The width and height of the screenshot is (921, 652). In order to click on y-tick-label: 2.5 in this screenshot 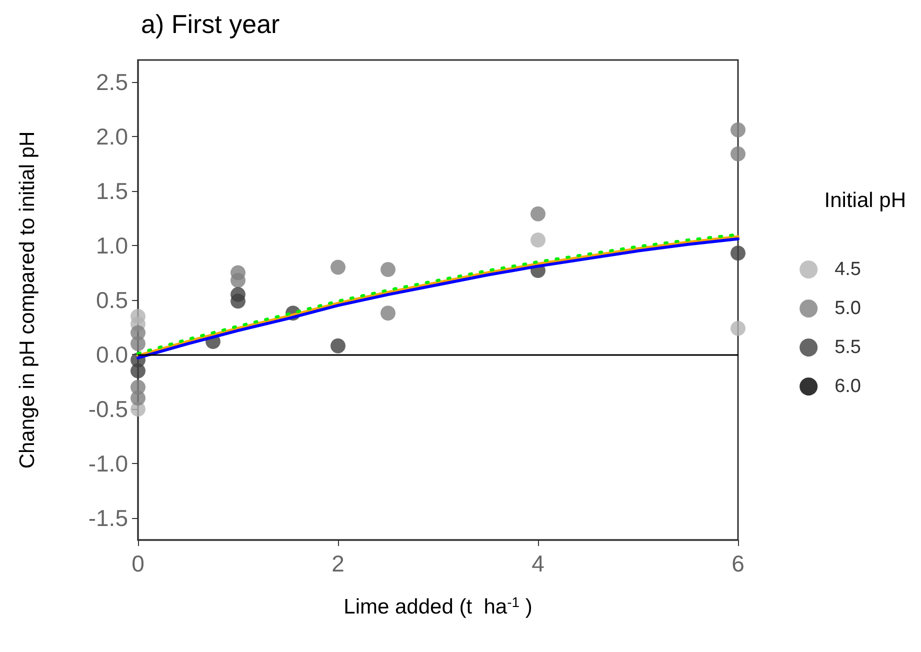, I will do `click(112, 81)`.